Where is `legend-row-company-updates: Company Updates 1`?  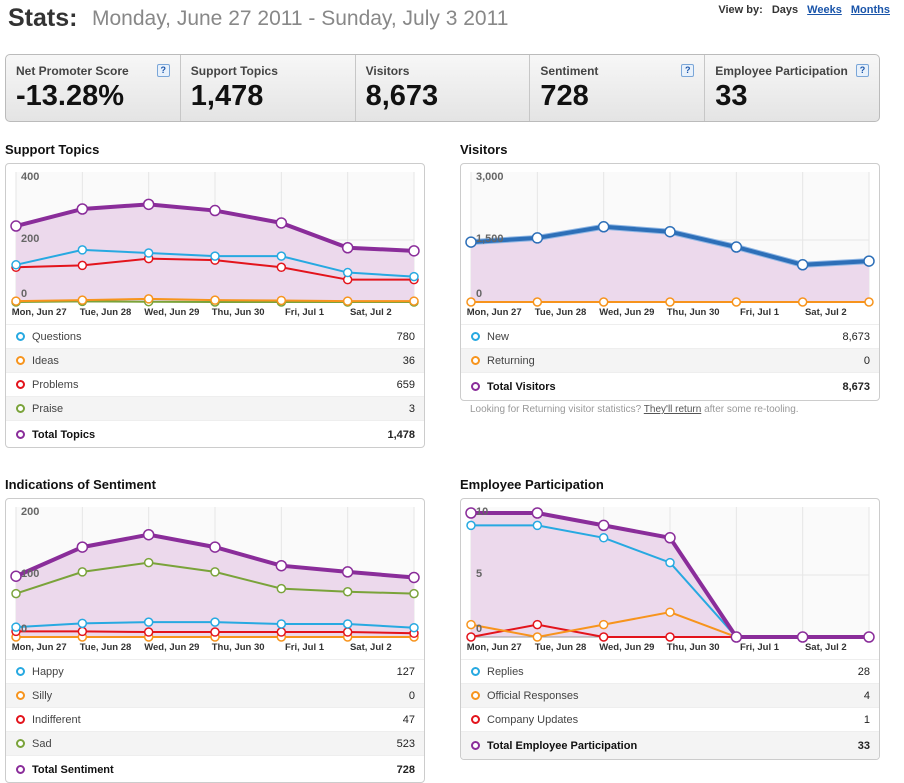
legend-row-company-updates: Company Updates 1 is located at coordinates (670, 719).